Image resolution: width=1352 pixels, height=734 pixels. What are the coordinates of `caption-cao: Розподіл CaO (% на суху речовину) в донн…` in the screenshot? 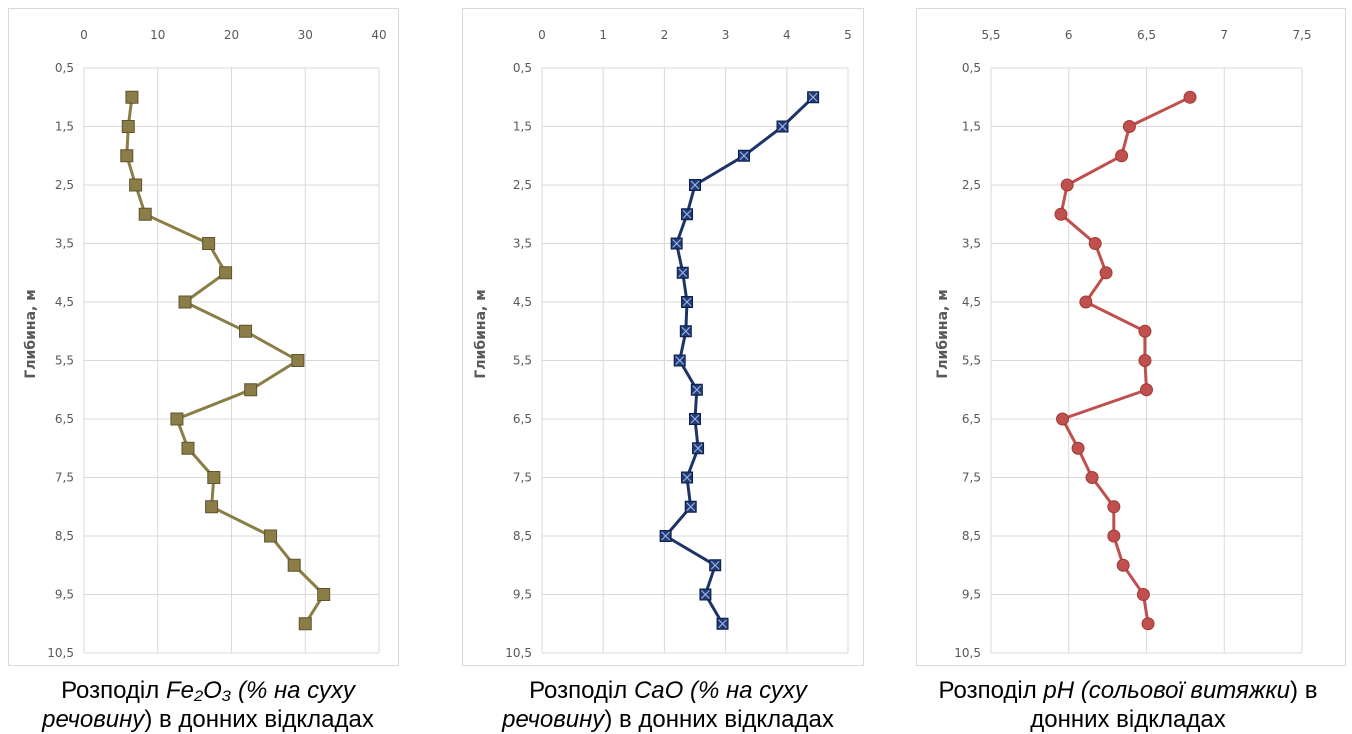 It's located at (668, 705).